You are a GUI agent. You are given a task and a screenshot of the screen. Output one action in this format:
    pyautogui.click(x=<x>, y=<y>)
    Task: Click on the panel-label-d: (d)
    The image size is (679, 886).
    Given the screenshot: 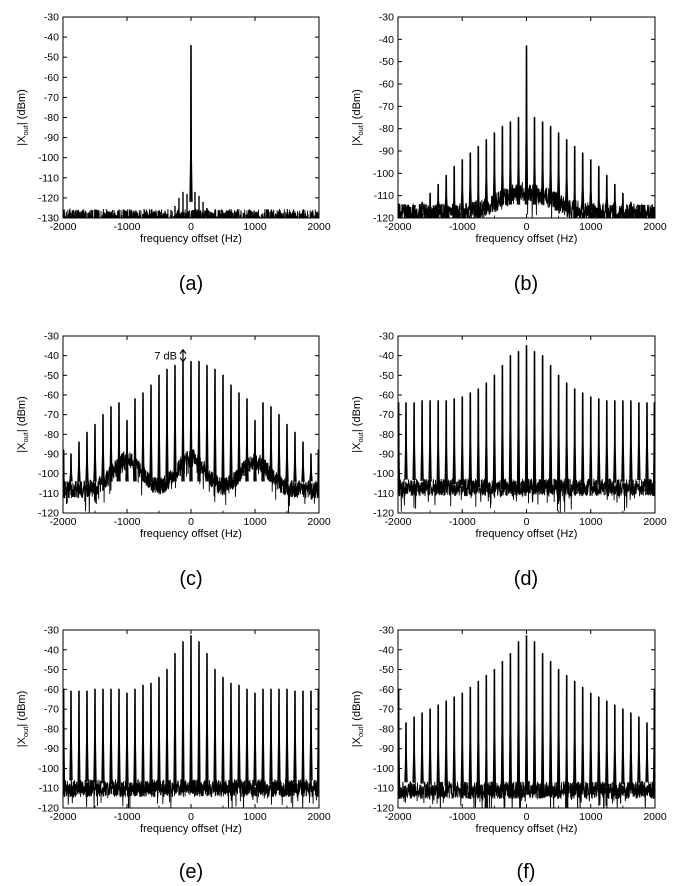 What is the action you would take?
    pyautogui.click(x=526, y=579)
    